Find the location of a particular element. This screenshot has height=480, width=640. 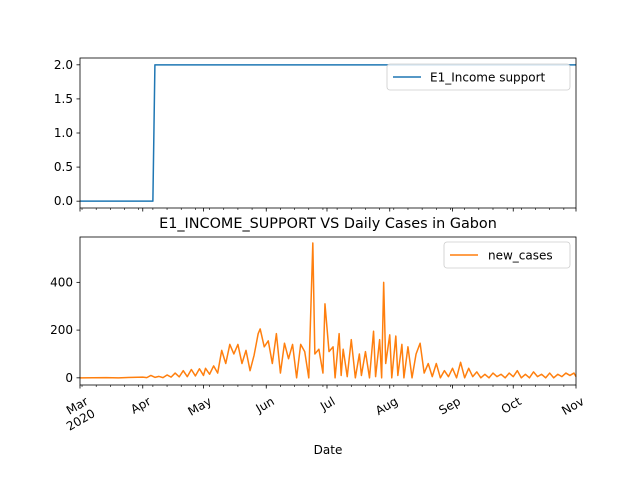

top-legend-box is located at coordinates (478, 77).